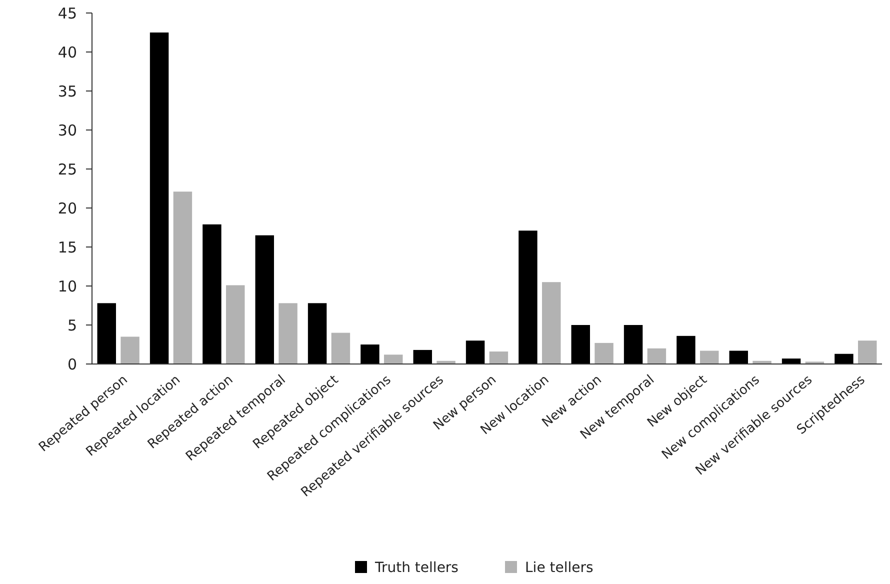 Image resolution: width=890 pixels, height=584 pixels. What do you see at coordinates (67, 130) in the screenshot?
I see `y-tick-label: 30` at bounding box center [67, 130].